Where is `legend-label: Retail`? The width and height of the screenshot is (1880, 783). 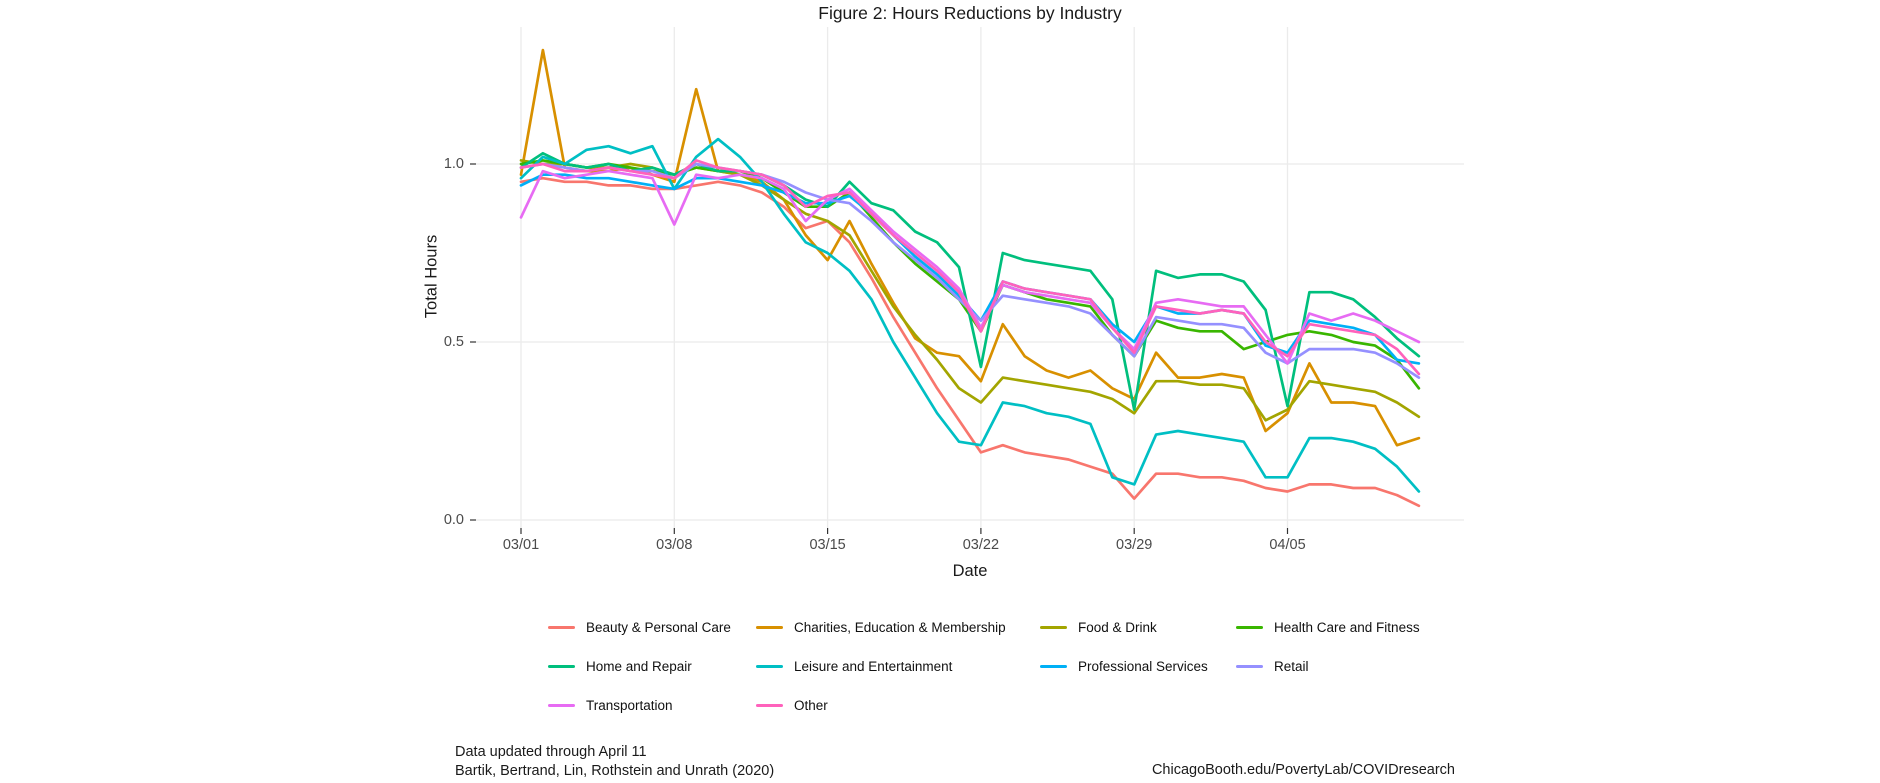
legend-label: Retail is located at coordinates (1291, 666).